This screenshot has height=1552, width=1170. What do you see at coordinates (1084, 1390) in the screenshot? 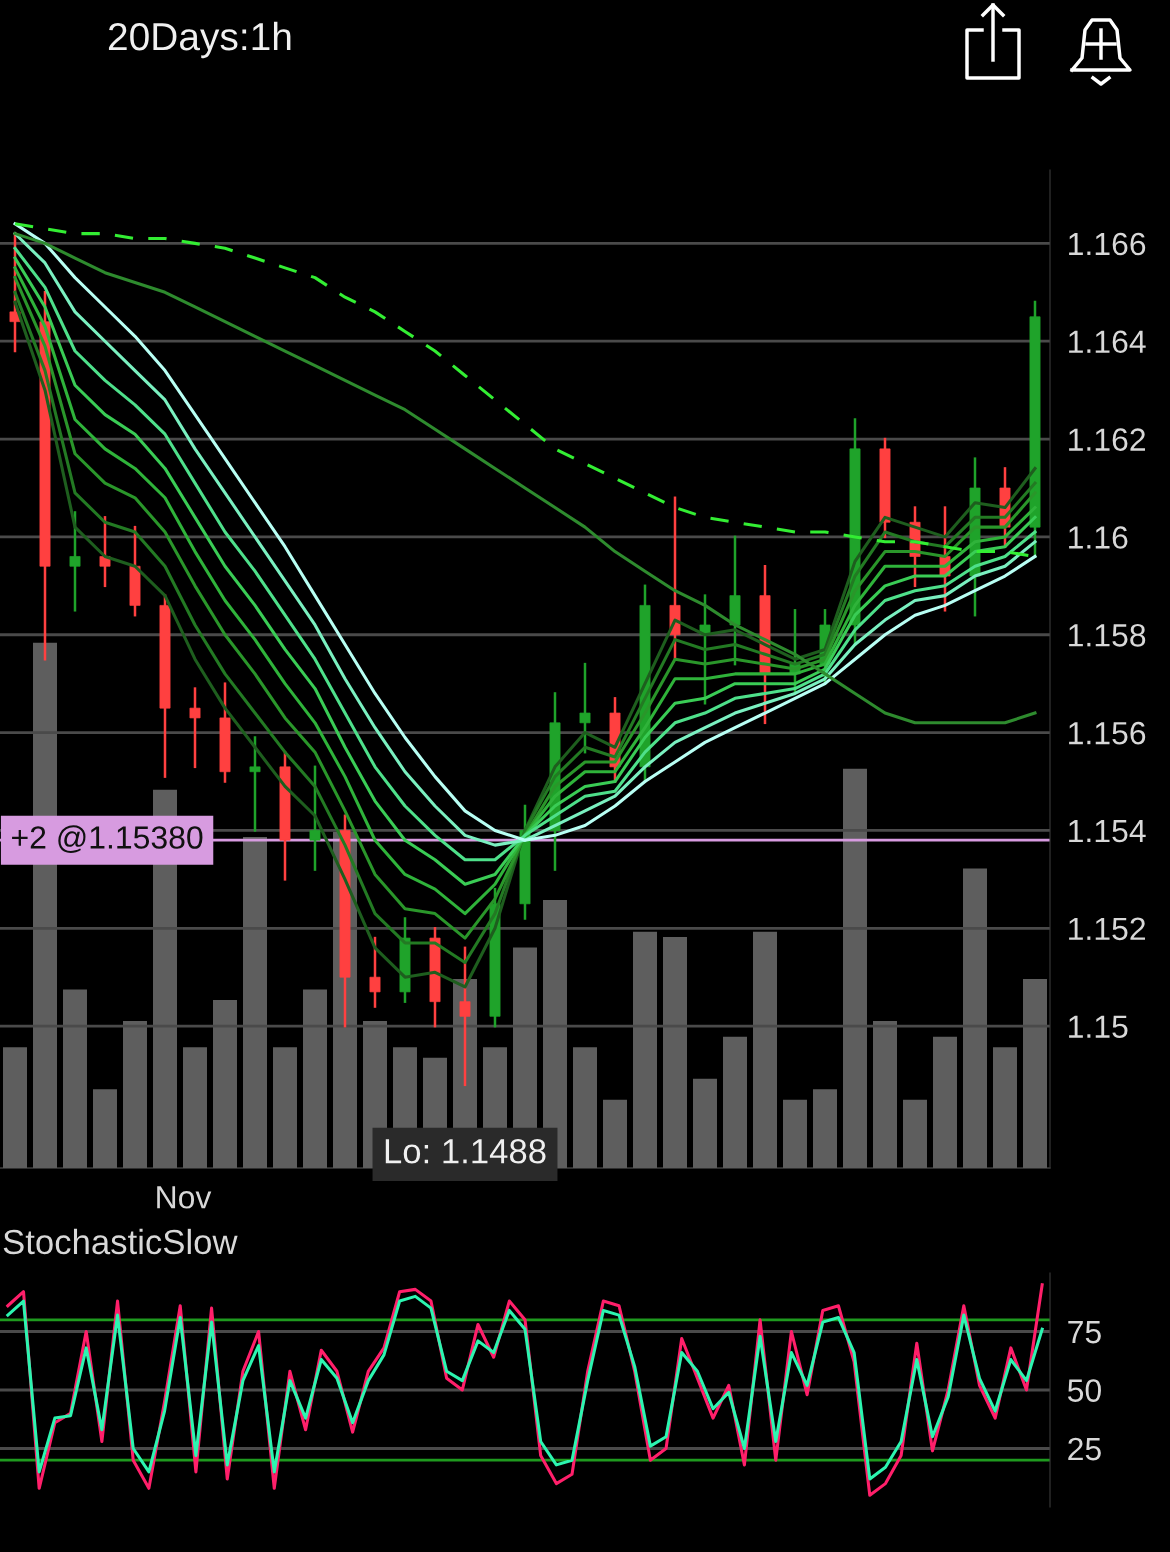
I see `y-tick-label: 50` at bounding box center [1084, 1390].